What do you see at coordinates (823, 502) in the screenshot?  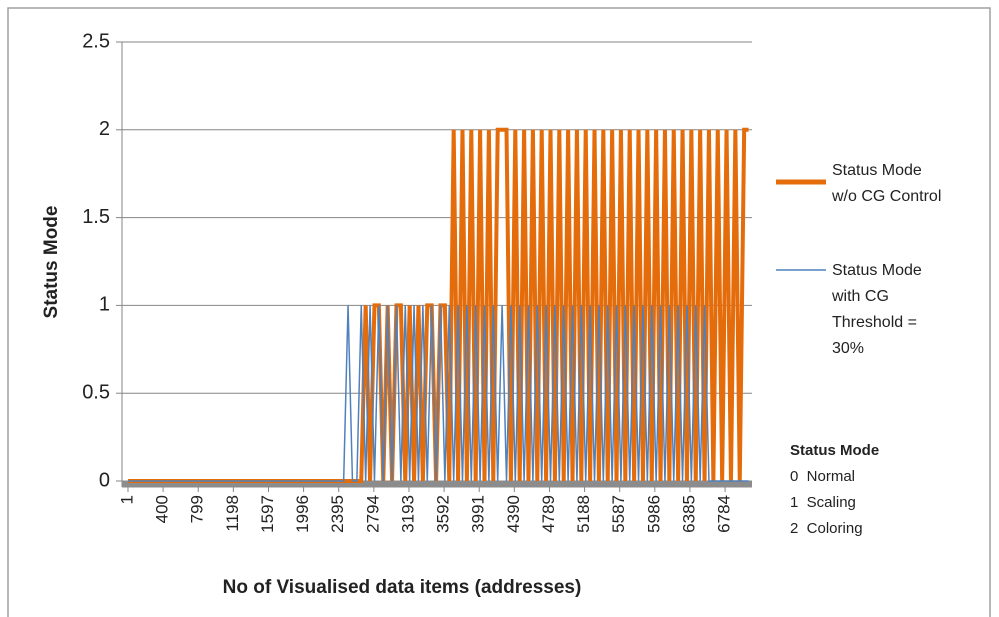 I see `annotation-item: 1 Scaling` at bounding box center [823, 502].